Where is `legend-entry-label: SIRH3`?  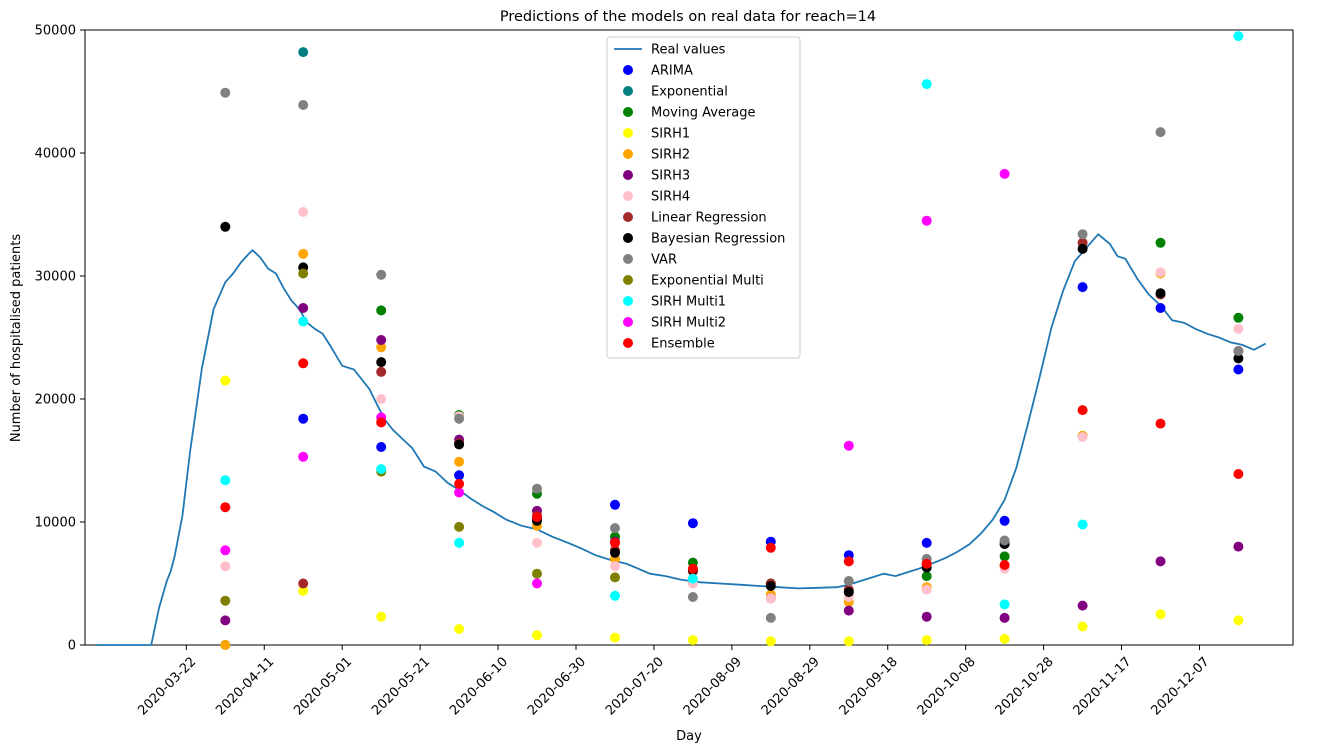 legend-entry-label: SIRH3 is located at coordinates (670, 176).